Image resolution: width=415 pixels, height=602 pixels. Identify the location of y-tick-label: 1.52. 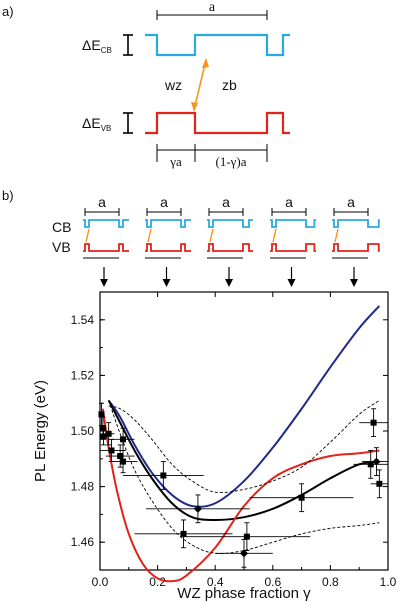
(83, 375).